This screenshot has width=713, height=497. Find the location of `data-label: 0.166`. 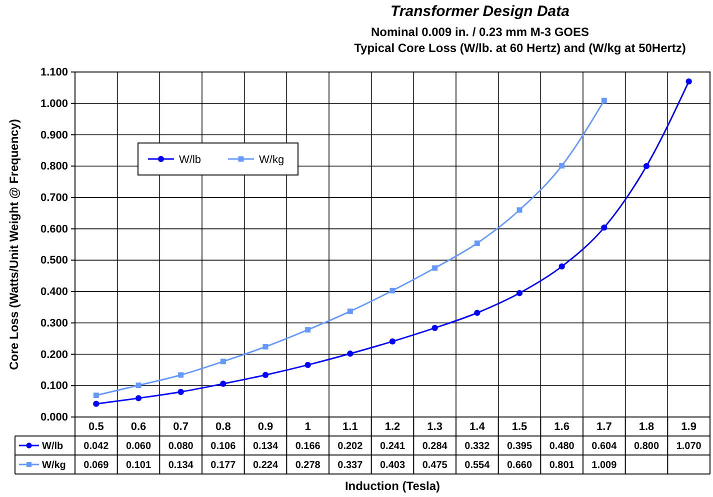

data-label: 0.166 is located at coordinates (308, 446).